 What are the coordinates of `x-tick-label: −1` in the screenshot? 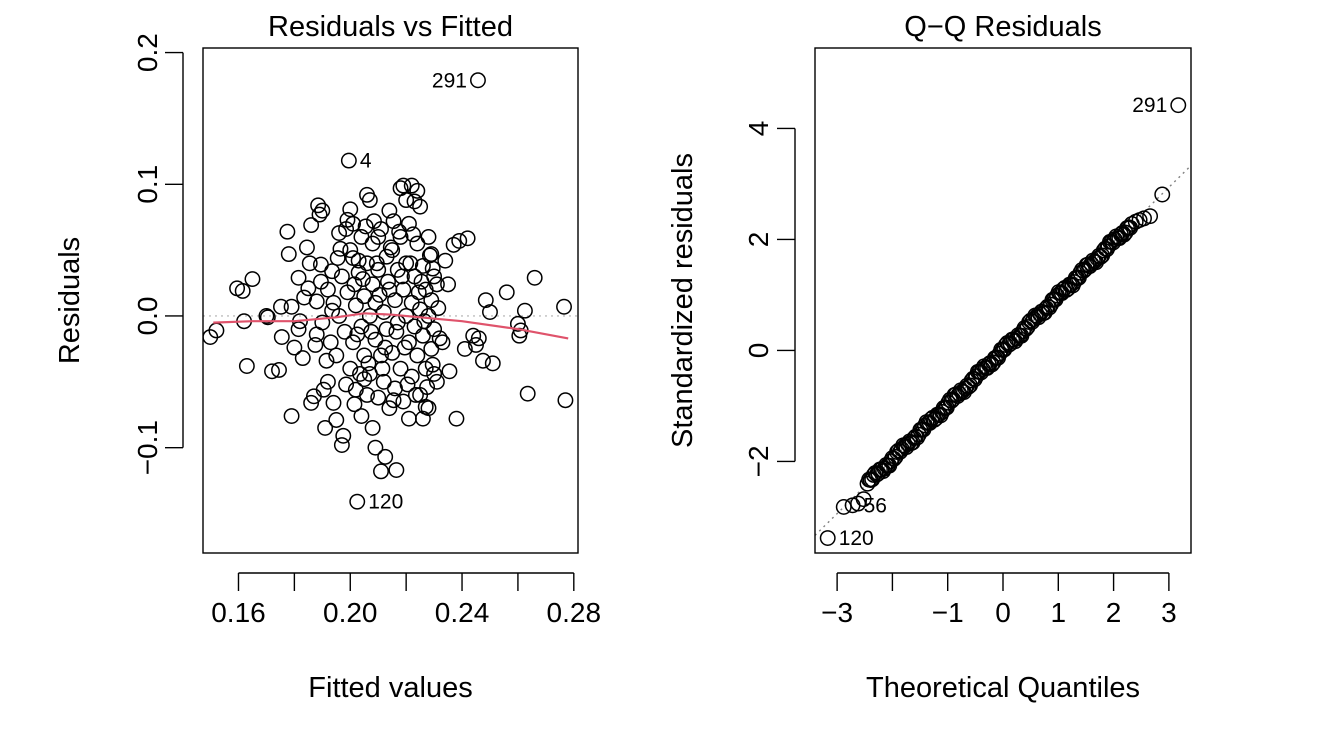 It's located at (948, 612).